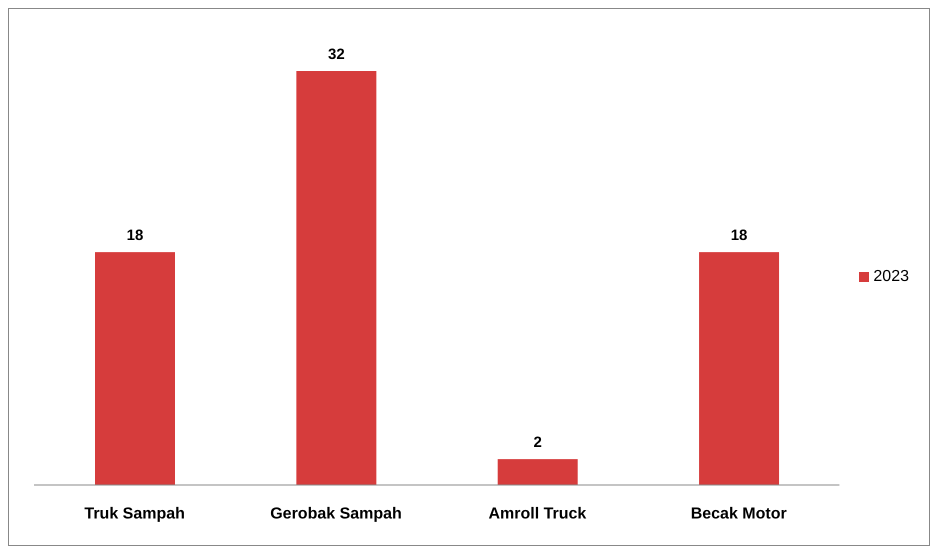 The width and height of the screenshot is (938, 554). I want to click on data-label: 32, so click(336, 54).